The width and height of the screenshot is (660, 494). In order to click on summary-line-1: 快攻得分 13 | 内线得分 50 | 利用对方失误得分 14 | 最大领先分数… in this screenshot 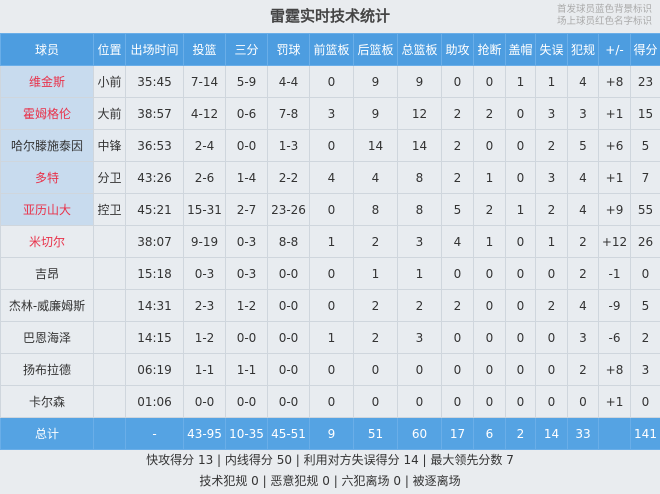, I will do `click(330, 460)`.